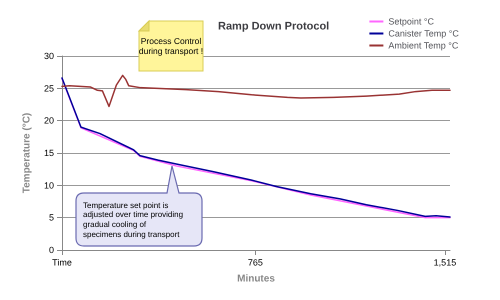  I want to click on x-axis-title: Minutes, so click(256, 279).